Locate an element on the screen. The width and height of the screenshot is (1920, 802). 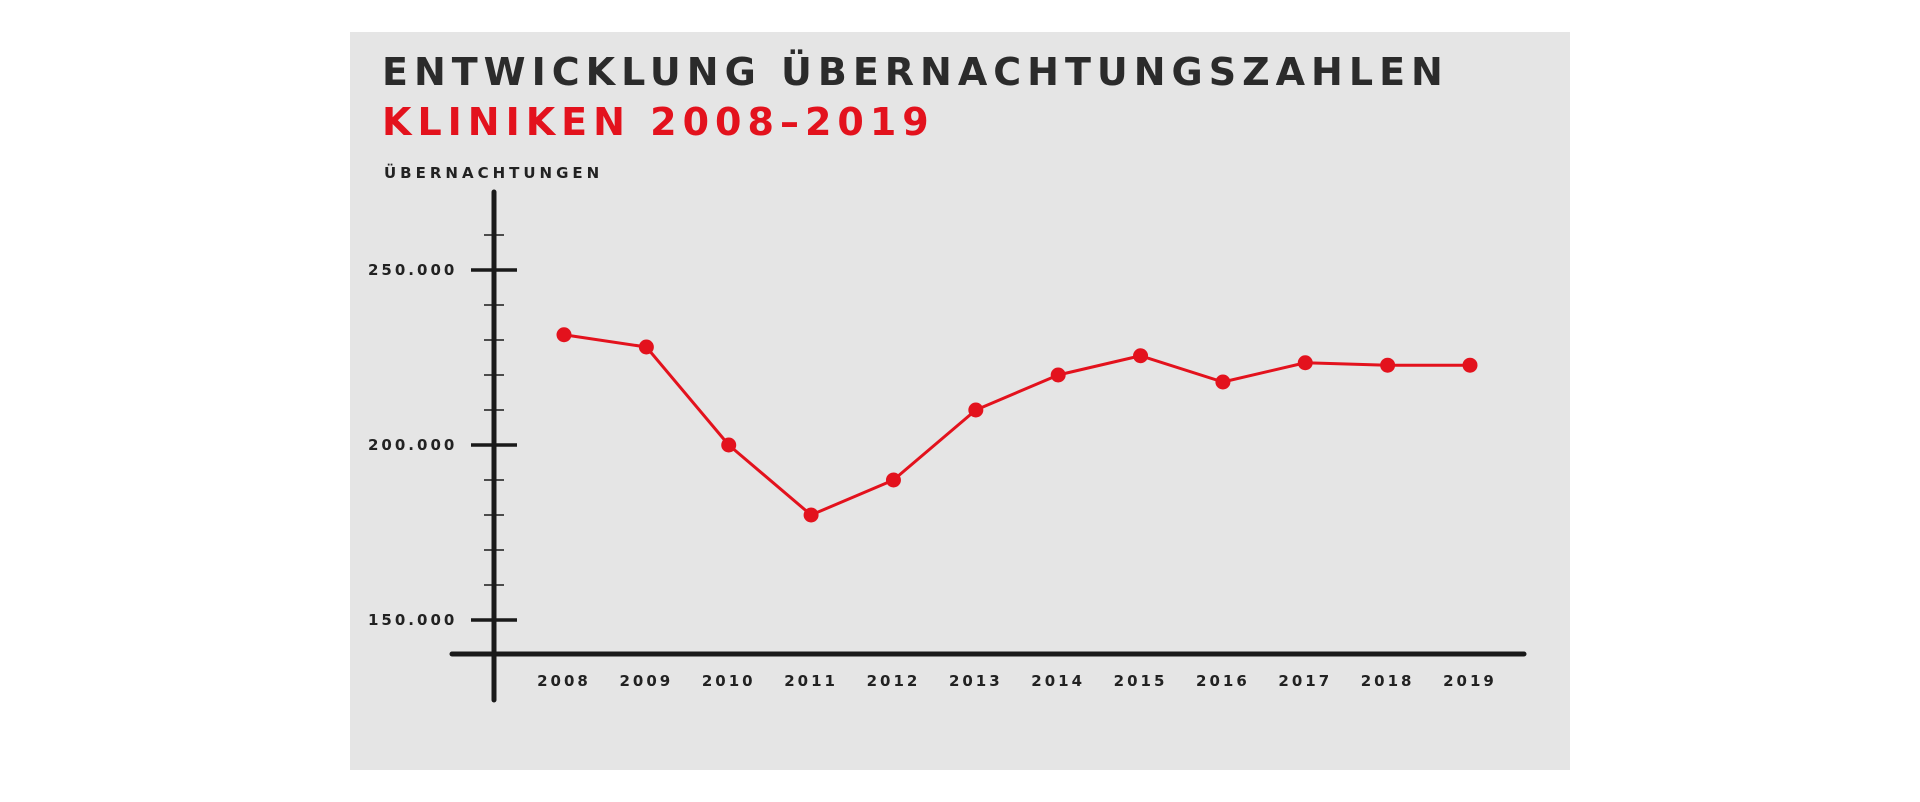
x-tick-label: 2014 is located at coordinates (1058, 681).